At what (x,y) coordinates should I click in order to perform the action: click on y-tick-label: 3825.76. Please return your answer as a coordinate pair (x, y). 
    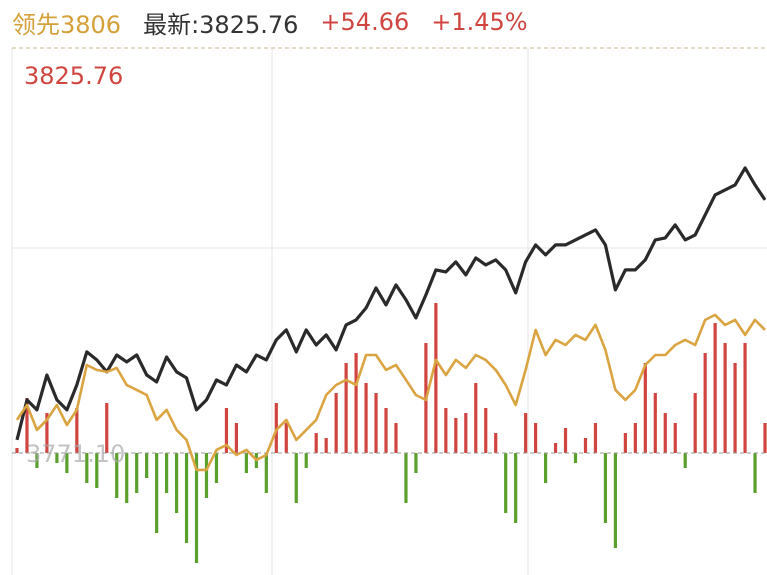
    Looking at the image, I should click on (73, 76).